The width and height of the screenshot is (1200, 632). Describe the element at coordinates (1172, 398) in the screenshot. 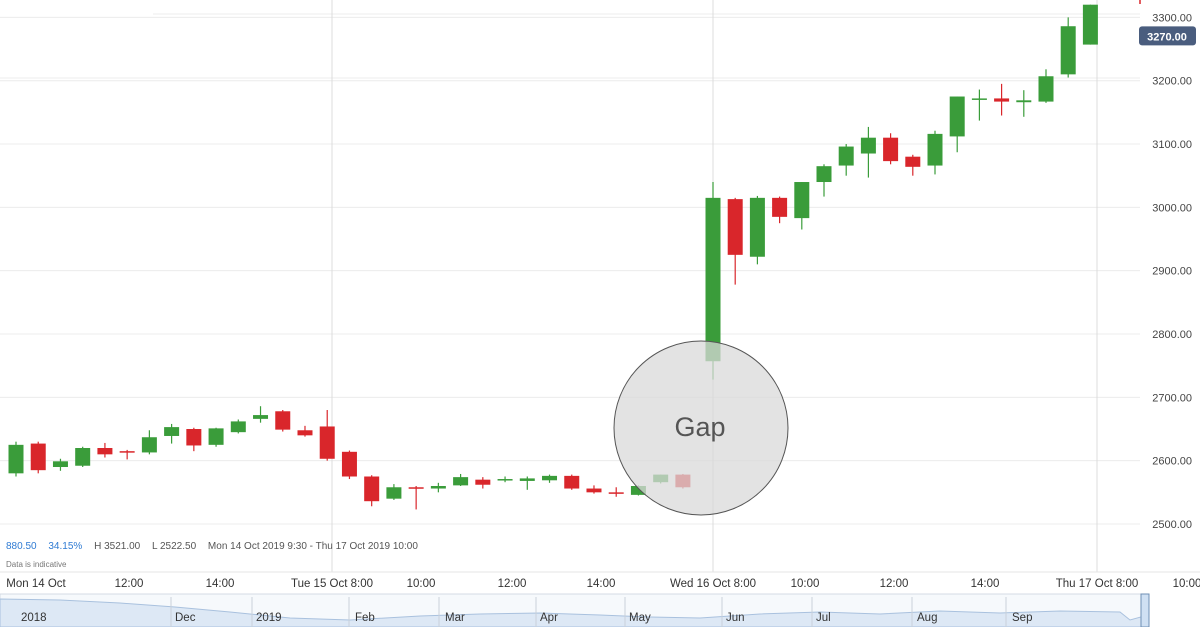

I see `y-tick-label: 2700.00` at that location.